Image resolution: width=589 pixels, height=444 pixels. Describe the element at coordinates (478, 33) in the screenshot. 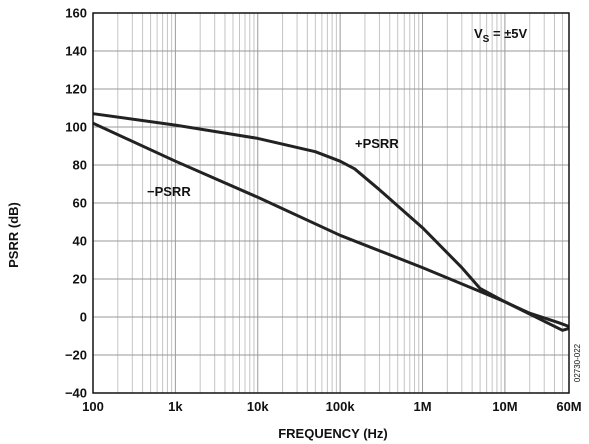

I see `supply-condition-main: V` at that location.